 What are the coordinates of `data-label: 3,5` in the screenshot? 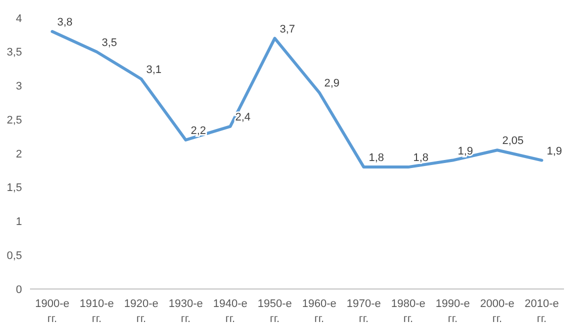 It's located at (110, 42).